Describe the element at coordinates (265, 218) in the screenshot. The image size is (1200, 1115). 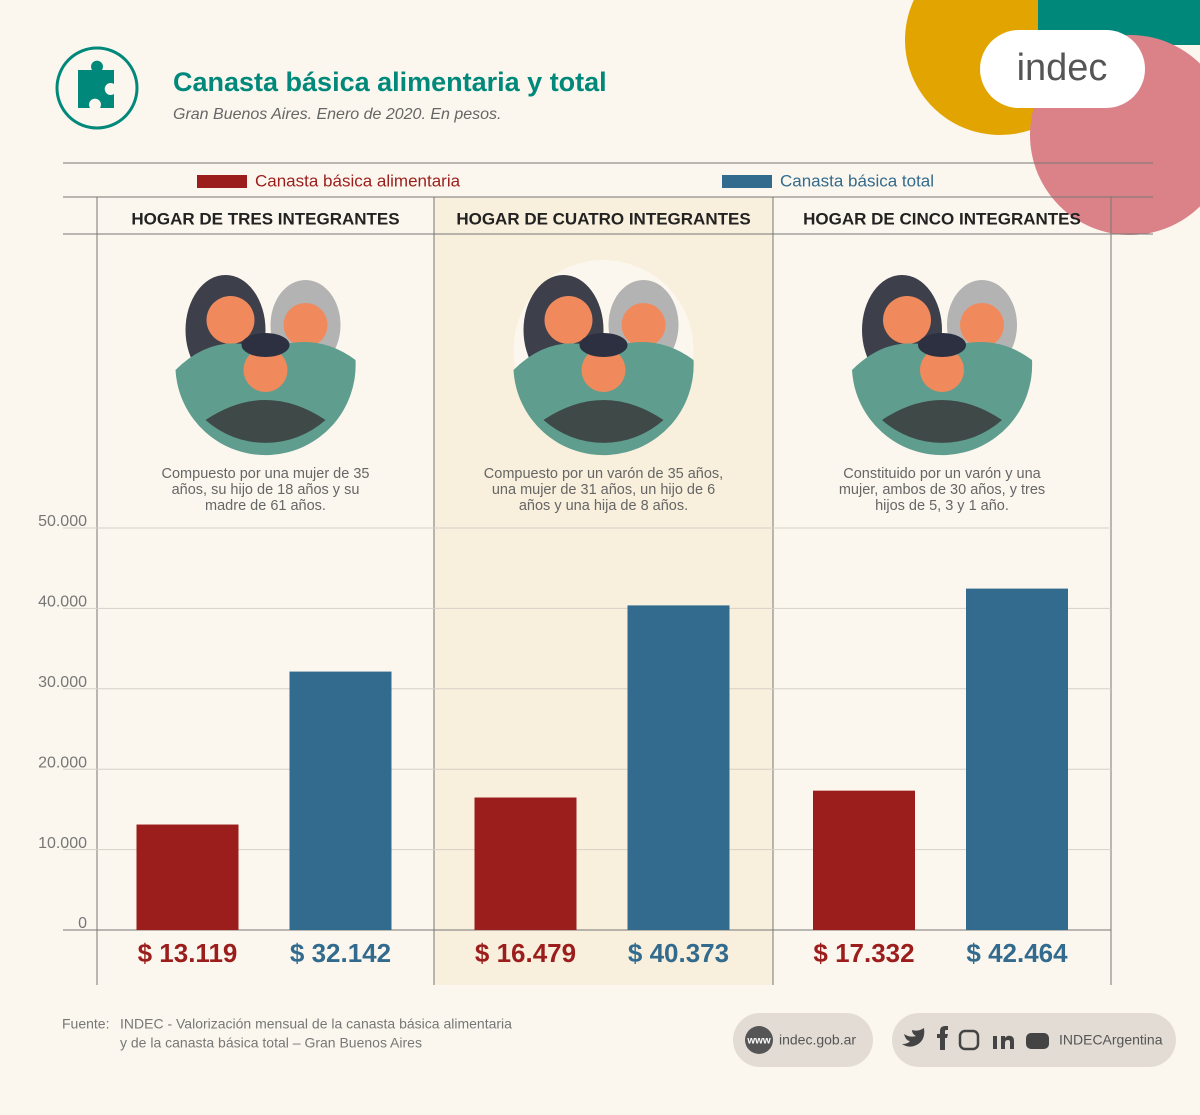
I see `category-label: HOGAR DE TRES INTEGRANTES` at that location.